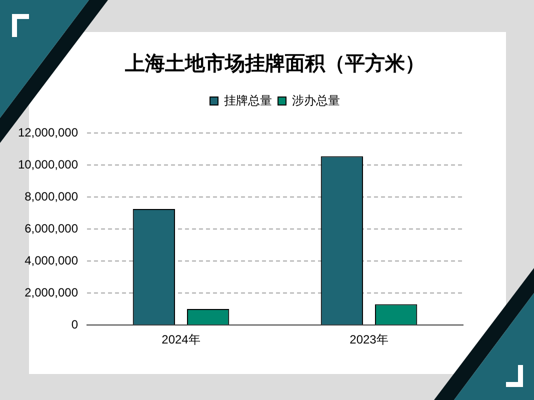 This screenshot has width=534, height=400. Describe the element at coordinates (48, 132) in the screenshot. I see `y-tick-label: 12,000,000` at that location.